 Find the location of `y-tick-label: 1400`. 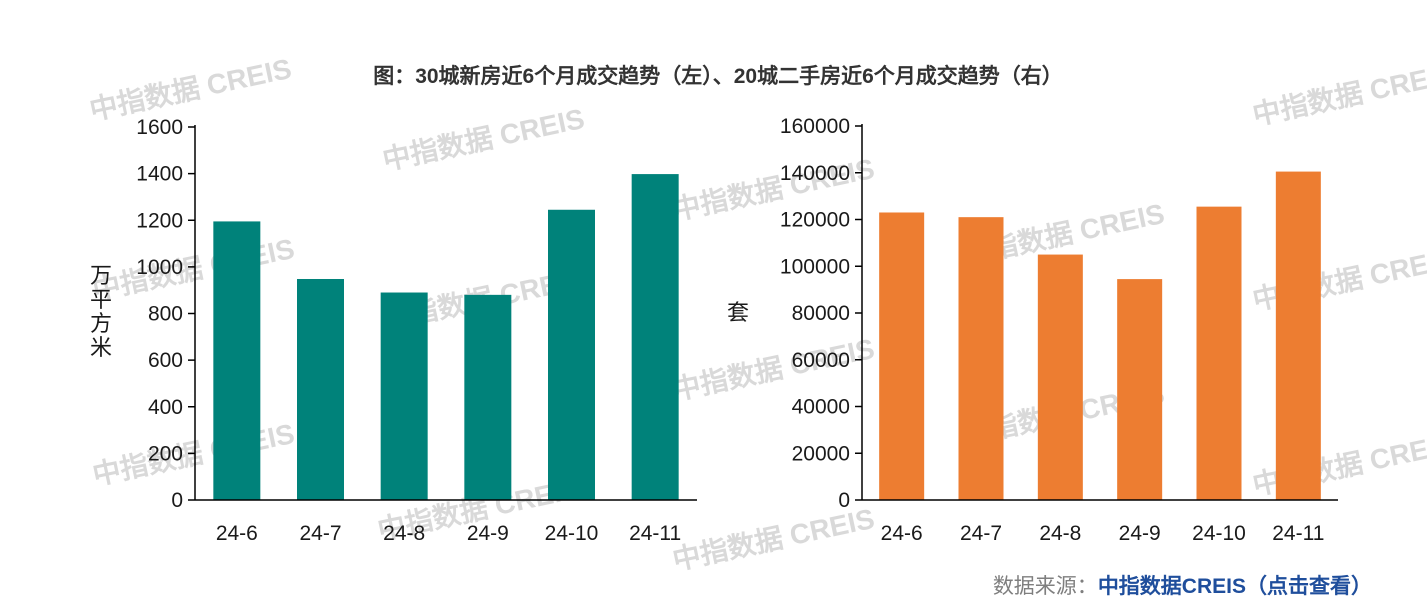

y-tick-label: 1400 is located at coordinates (159, 174).